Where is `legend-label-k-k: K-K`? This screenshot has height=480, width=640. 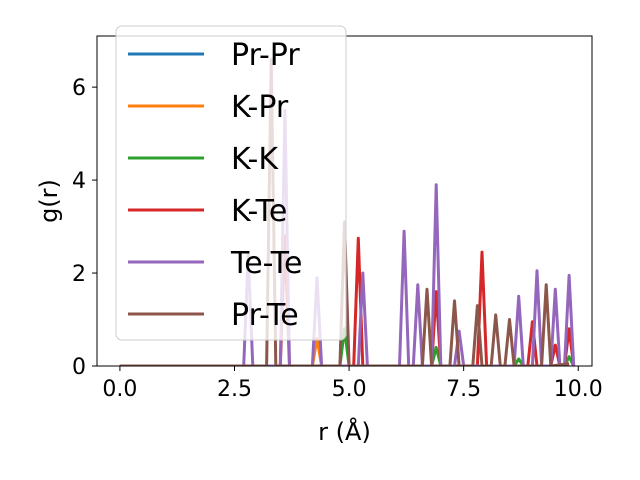 legend-label-k-k: K-K is located at coordinates (255, 159).